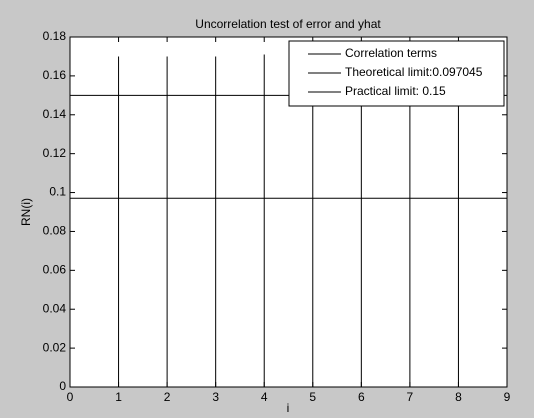 The width and height of the screenshot is (534, 418). Describe the element at coordinates (55, 75) in the screenshot. I see `y-tick-label: 0.16` at that location.